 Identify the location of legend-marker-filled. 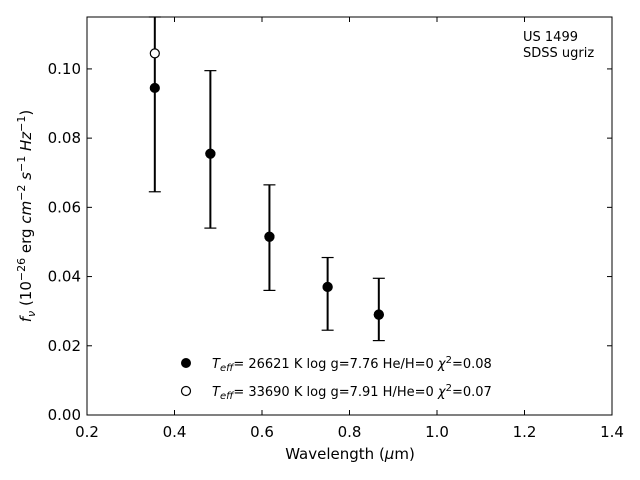
(186, 363).